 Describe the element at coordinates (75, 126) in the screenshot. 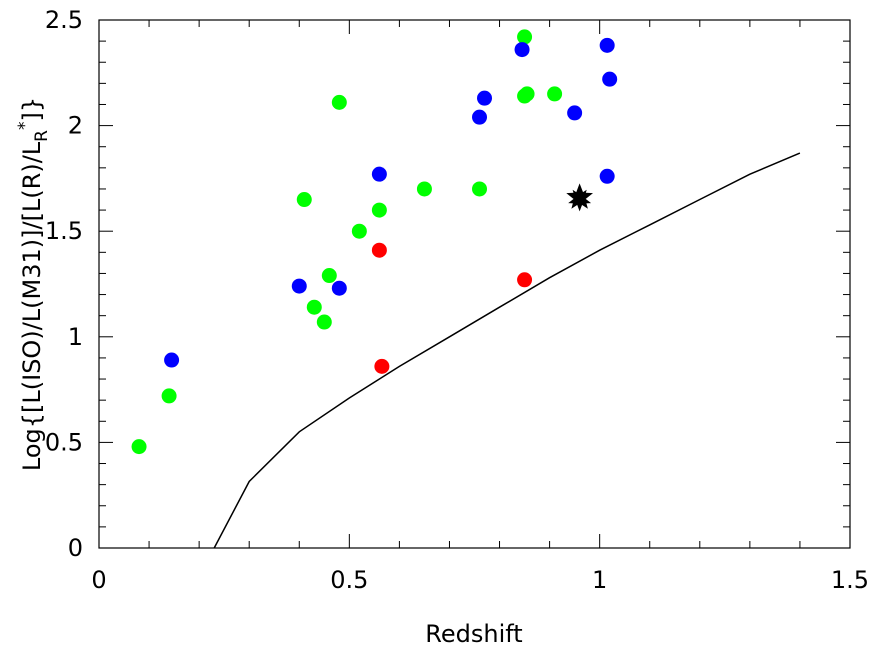

I see `y-tick-label: 2` at that location.